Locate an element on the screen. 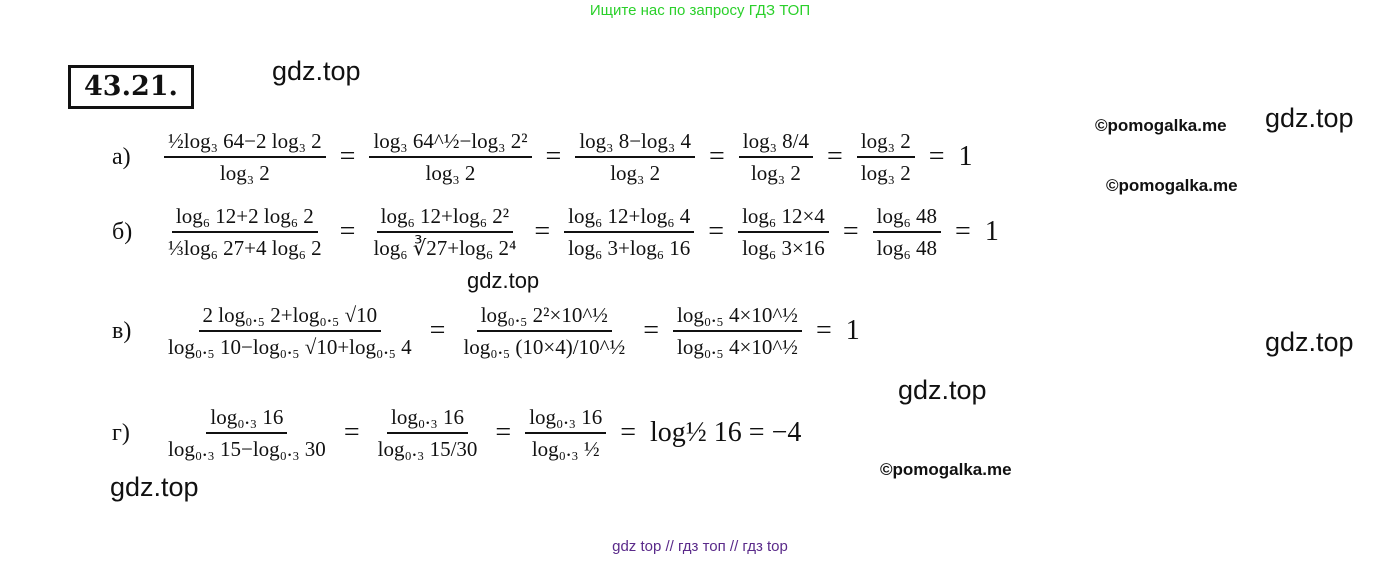 The image size is (1400, 563). numerator: log₆ 48 is located at coordinates (907, 217).